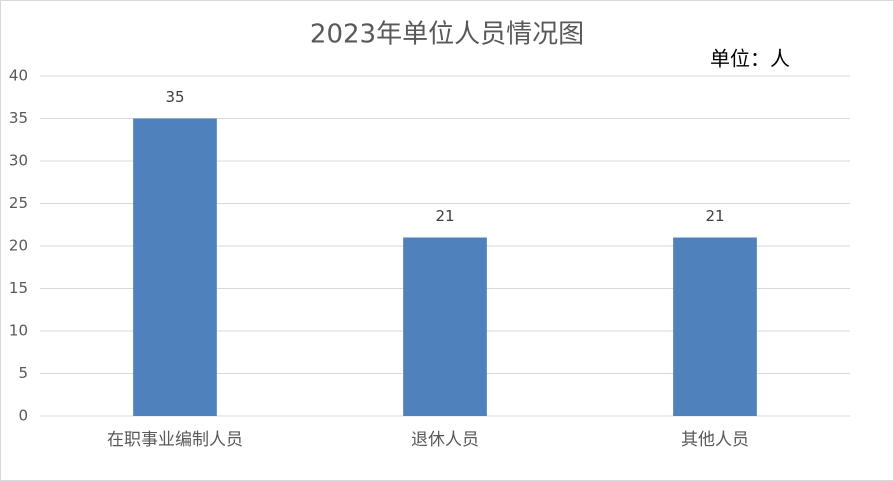 The width and height of the screenshot is (894, 481). What do you see at coordinates (175, 440) in the screenshot?
I see `x-tick-label: 在职事业编制人员` at bounding box center [175, 440].